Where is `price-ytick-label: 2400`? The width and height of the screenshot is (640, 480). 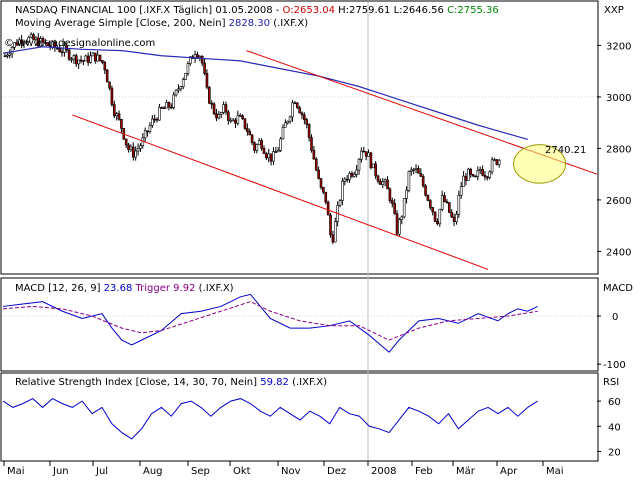 price-ytick-label: 2400 is located at coordinates (618, 252).